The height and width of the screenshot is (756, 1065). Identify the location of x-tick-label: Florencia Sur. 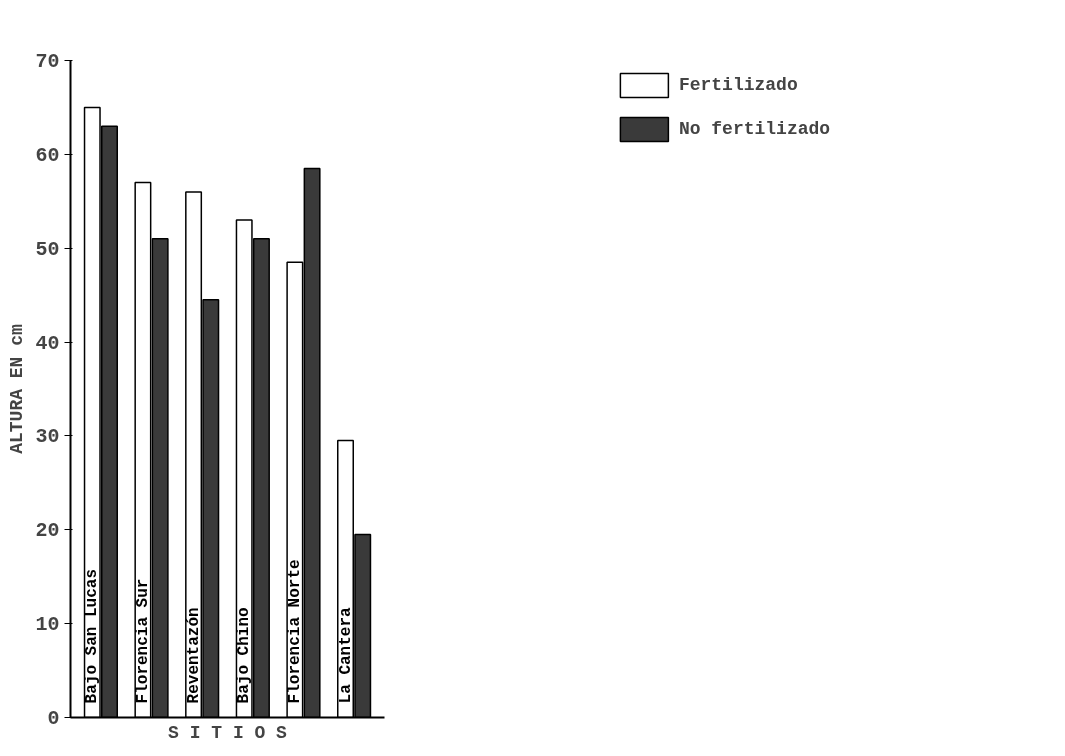
(142, 641).